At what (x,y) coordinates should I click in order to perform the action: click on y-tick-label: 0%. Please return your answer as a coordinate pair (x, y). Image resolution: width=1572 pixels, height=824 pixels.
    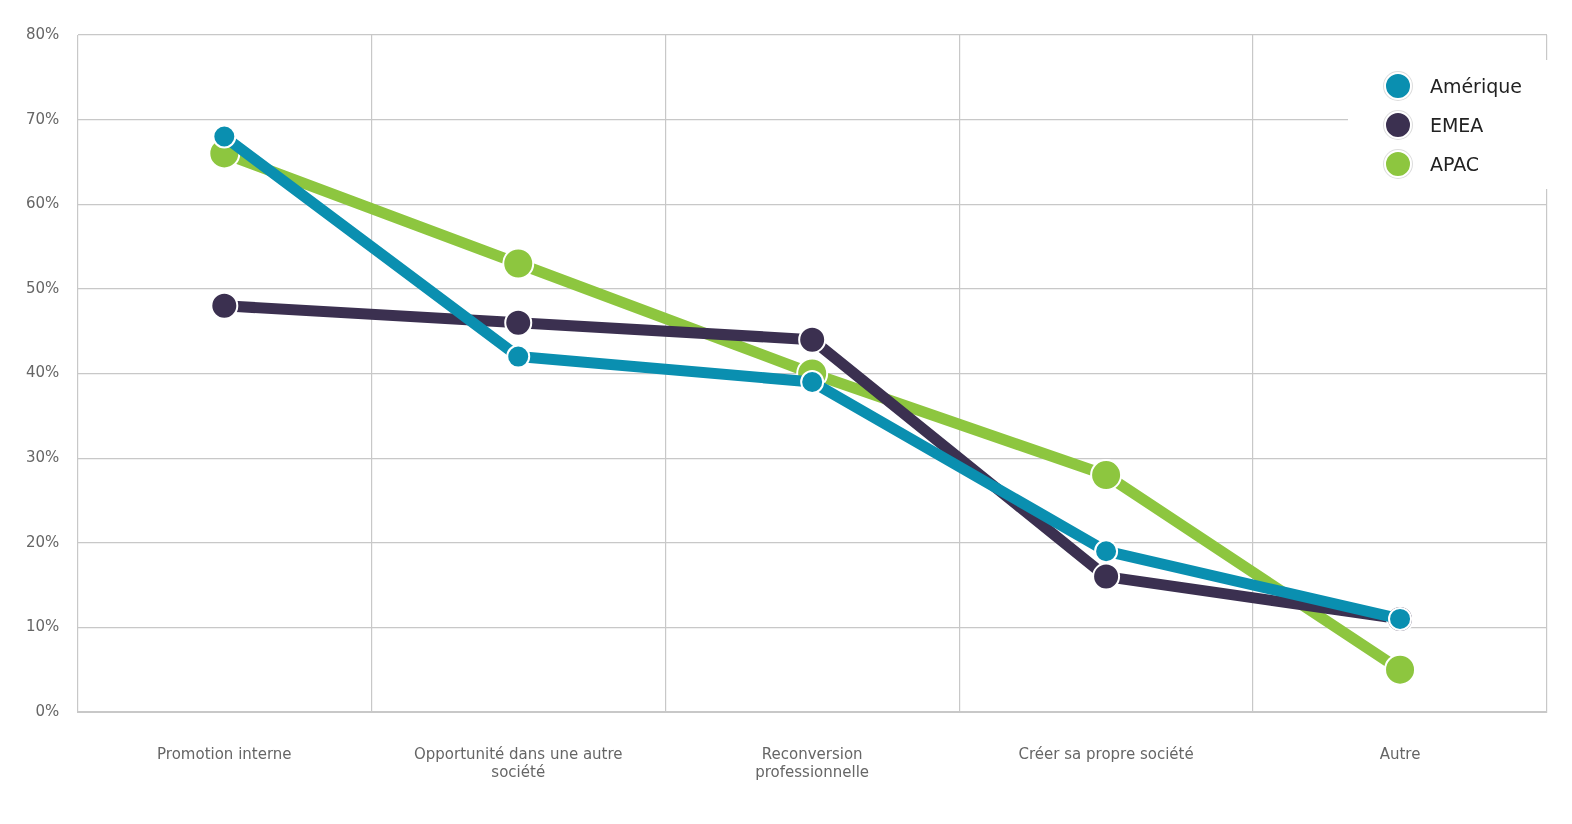
    Looking at the image, I should click on (47, 710).